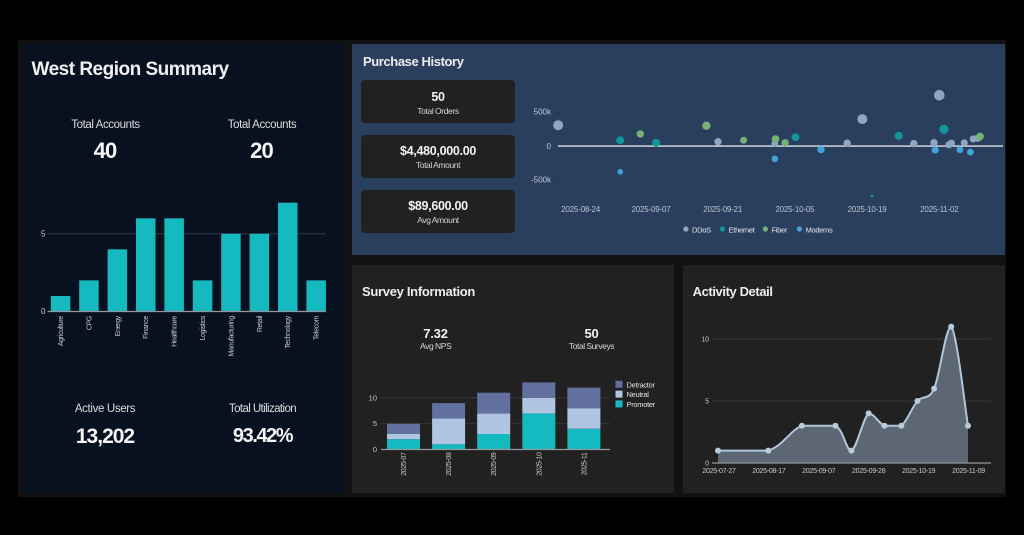 This screenshot has height=535, width=1024. Describe the element at coordinates (820, 229) in the screenshot. I see `svg-text: Modems` at that location.